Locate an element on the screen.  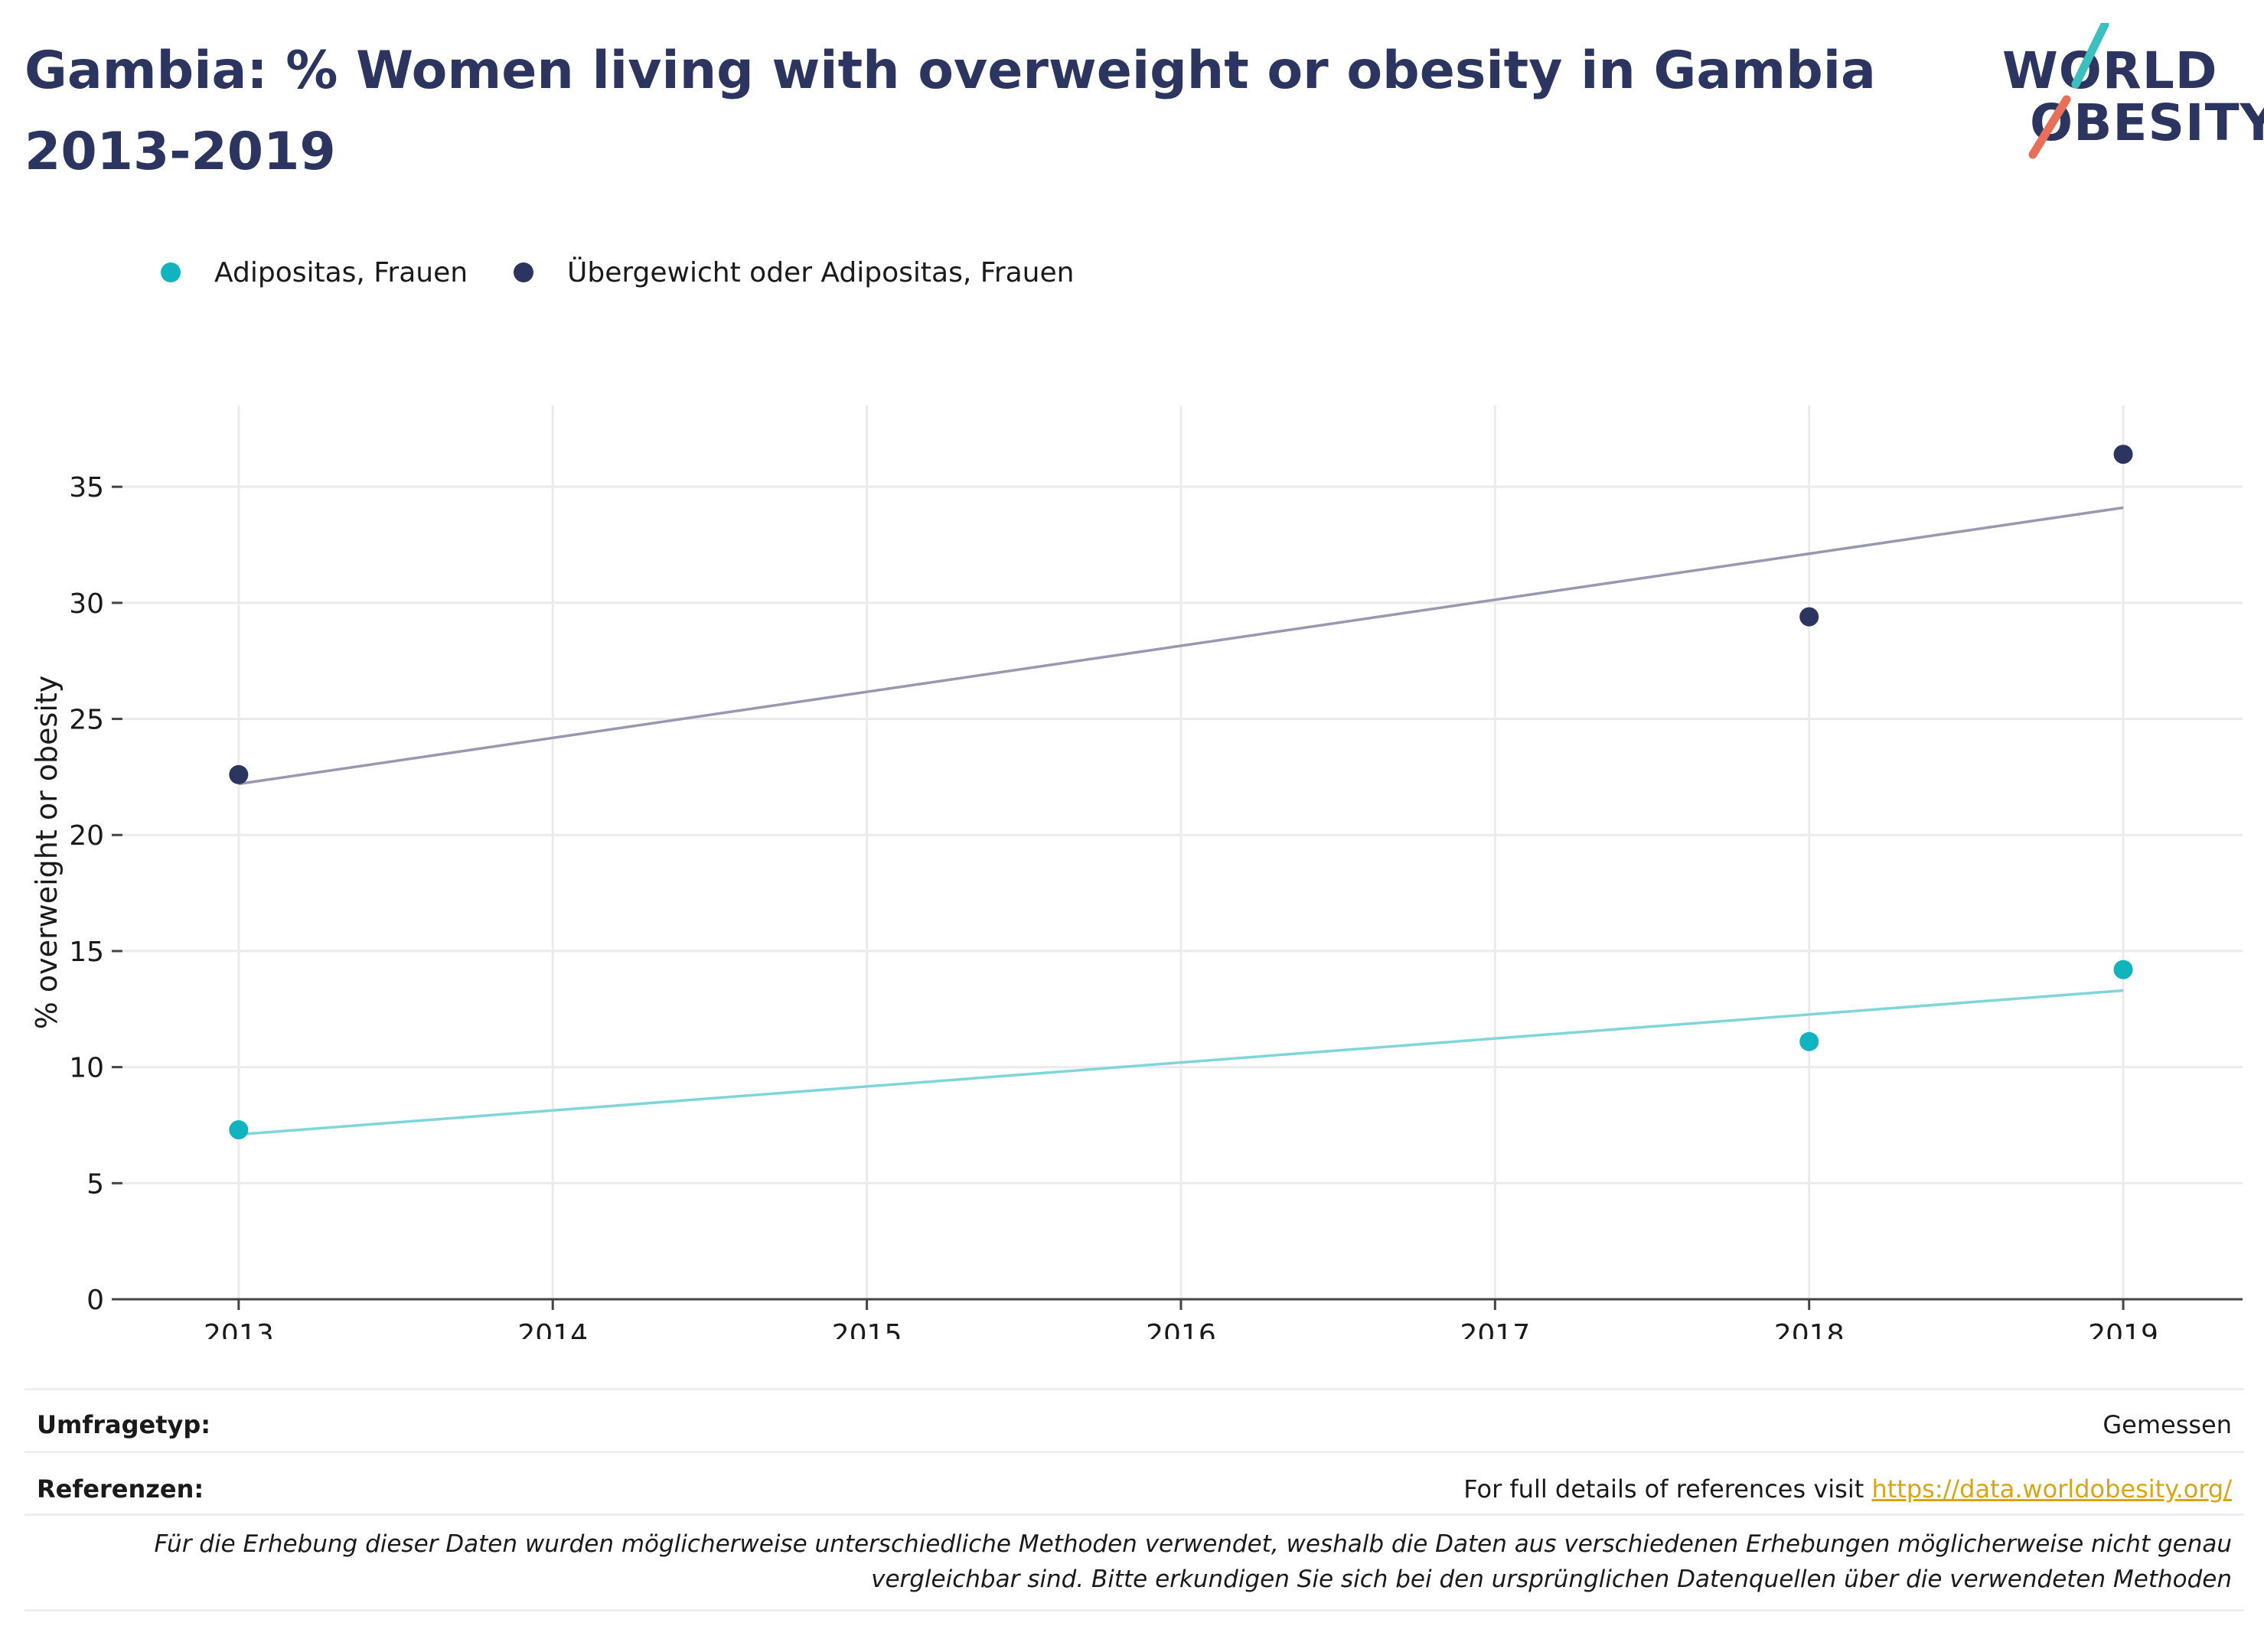
y-tick-label-0: 0 is located at coordinates (95, 1301).